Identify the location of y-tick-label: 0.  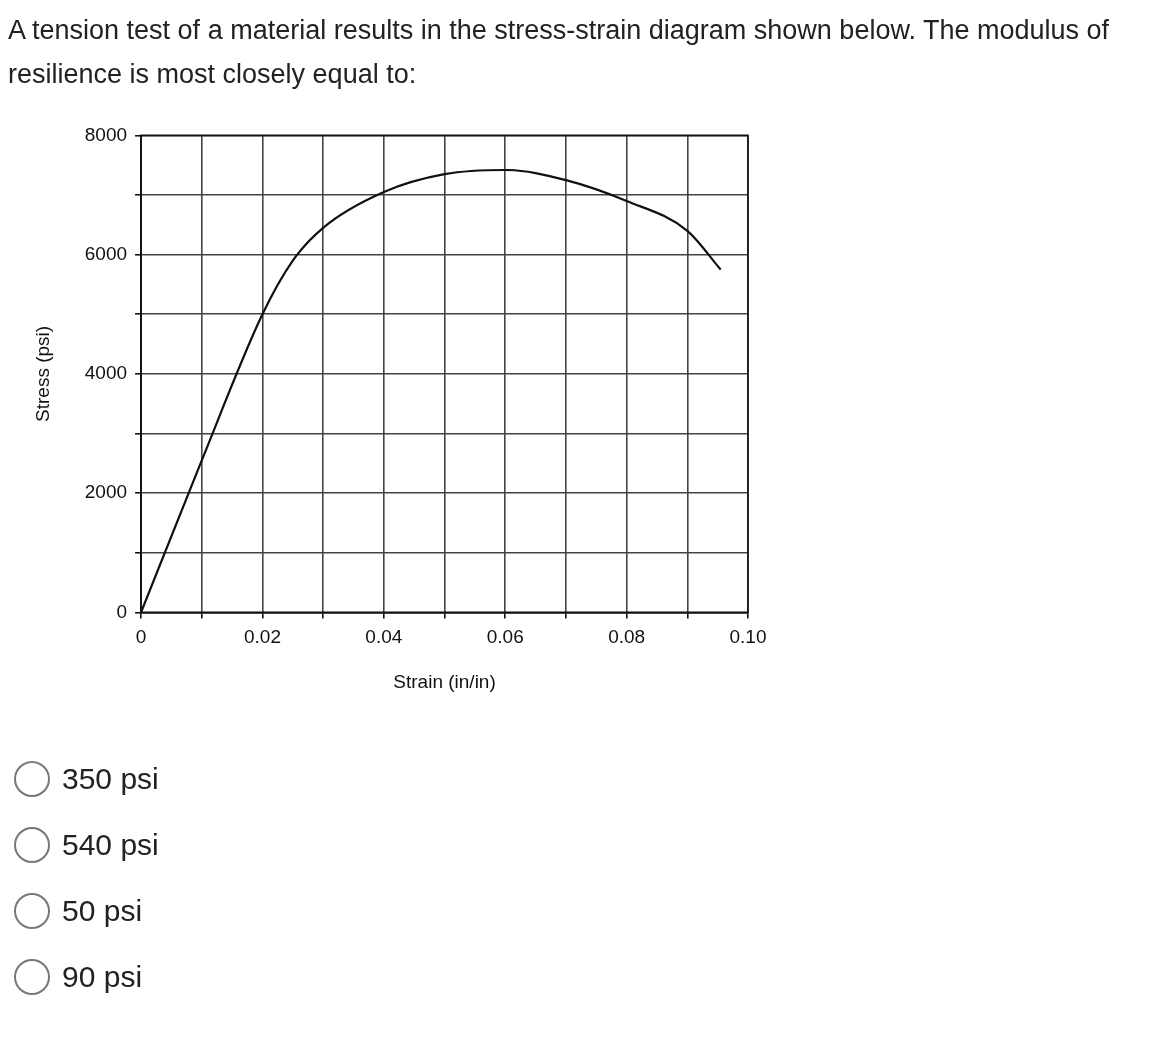
(122, 611).